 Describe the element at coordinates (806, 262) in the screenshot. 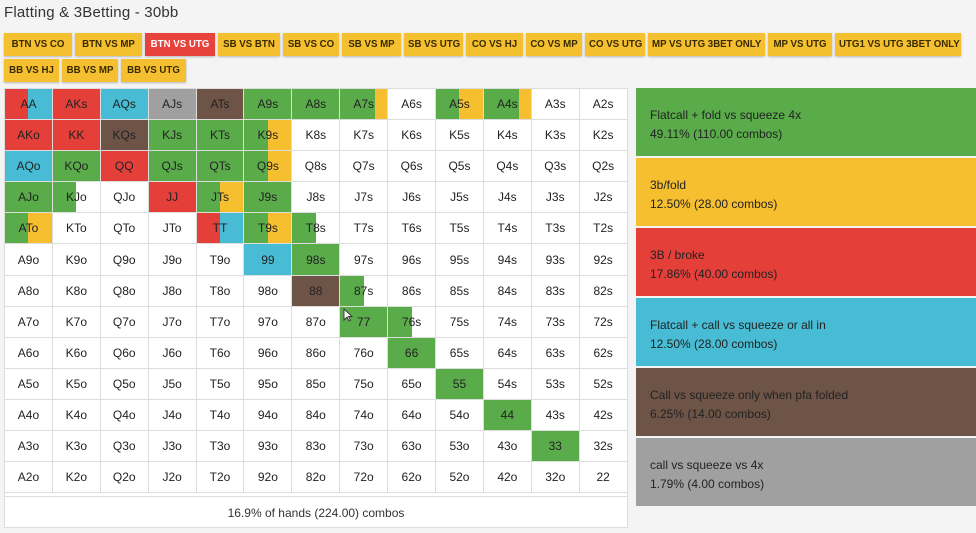

I see `legend-item-red: 3B / broke 17.86% (40.00 combos)` at that location.